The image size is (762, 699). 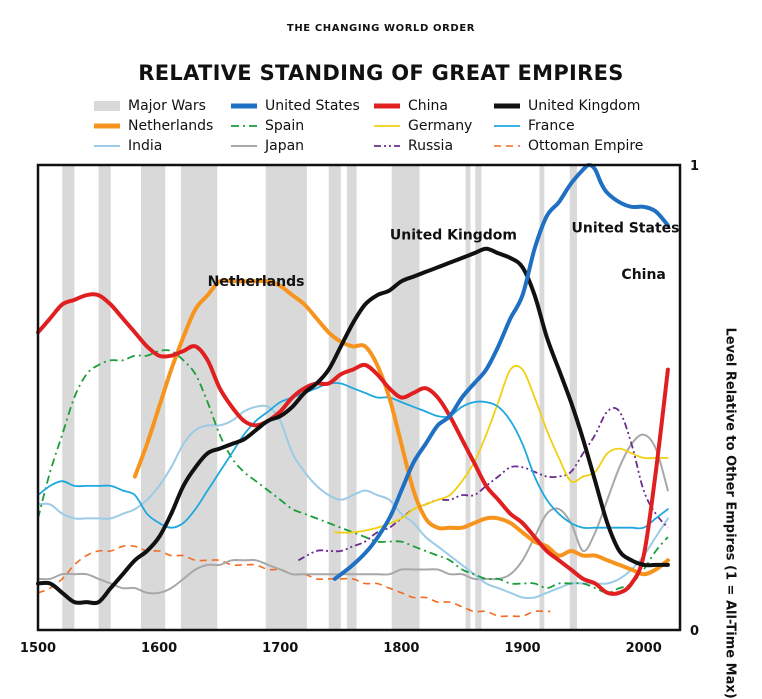 I want to click on series-line-germany, so click(x=501, y=449).